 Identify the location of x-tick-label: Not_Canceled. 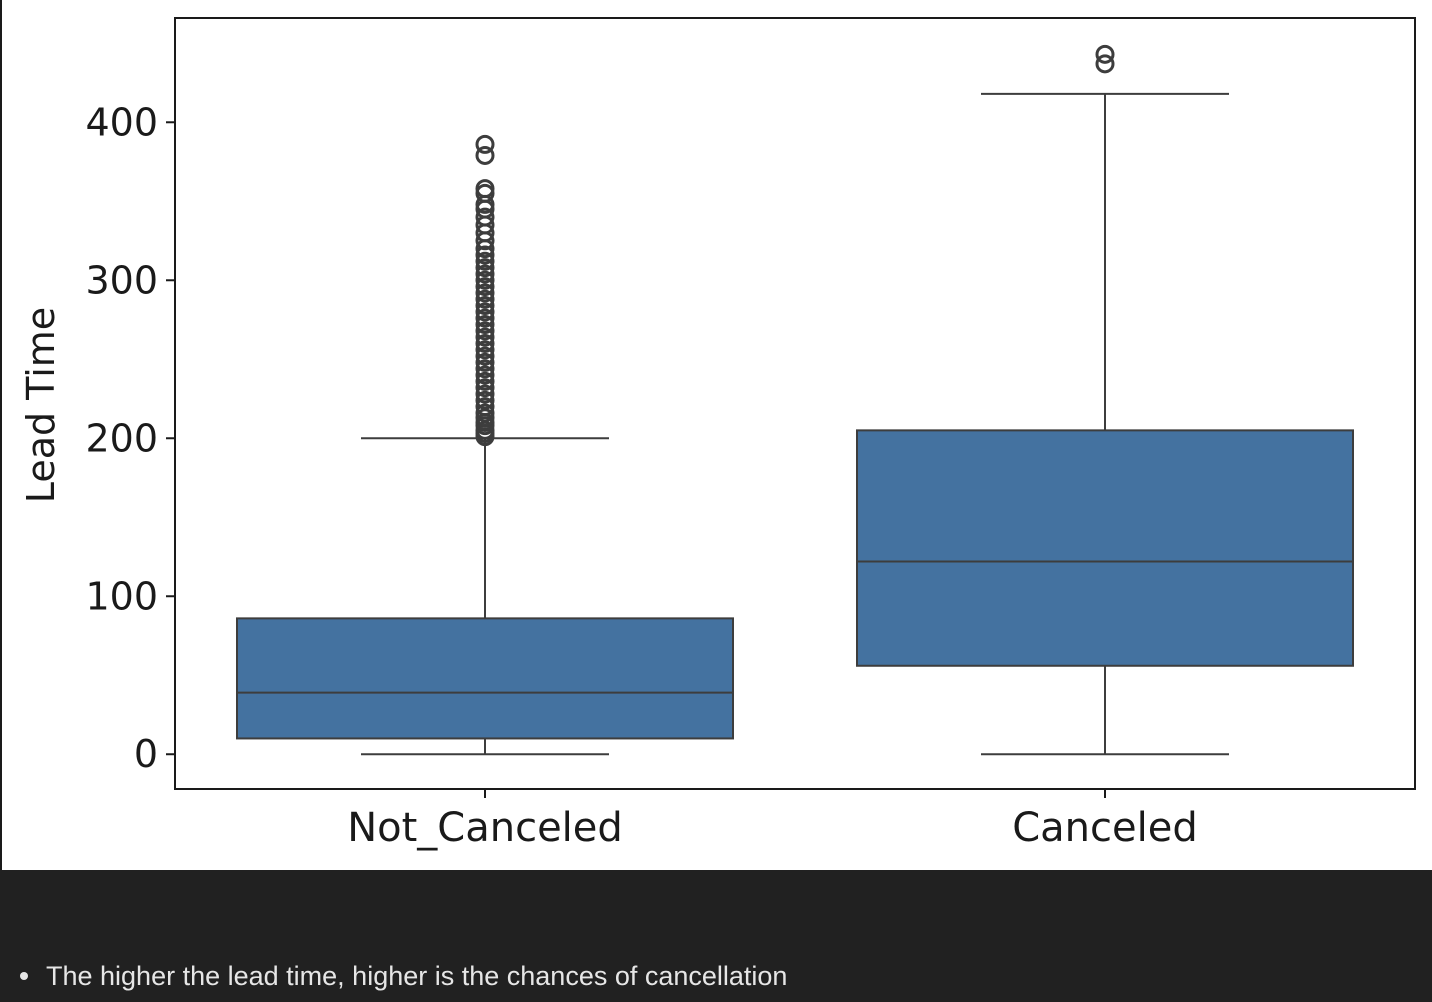
(485, 828).